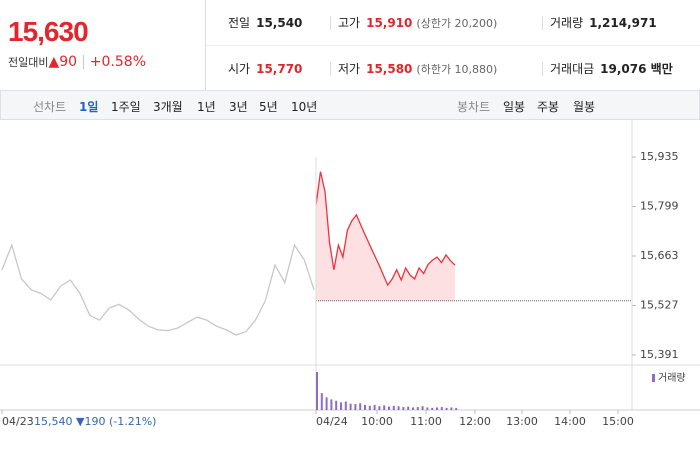 This screenshot has height=450, width=700. What do you see at coordinates (653, 378) in the screenshot?
I see `legend-swatch` at bounding box center [653, 378].